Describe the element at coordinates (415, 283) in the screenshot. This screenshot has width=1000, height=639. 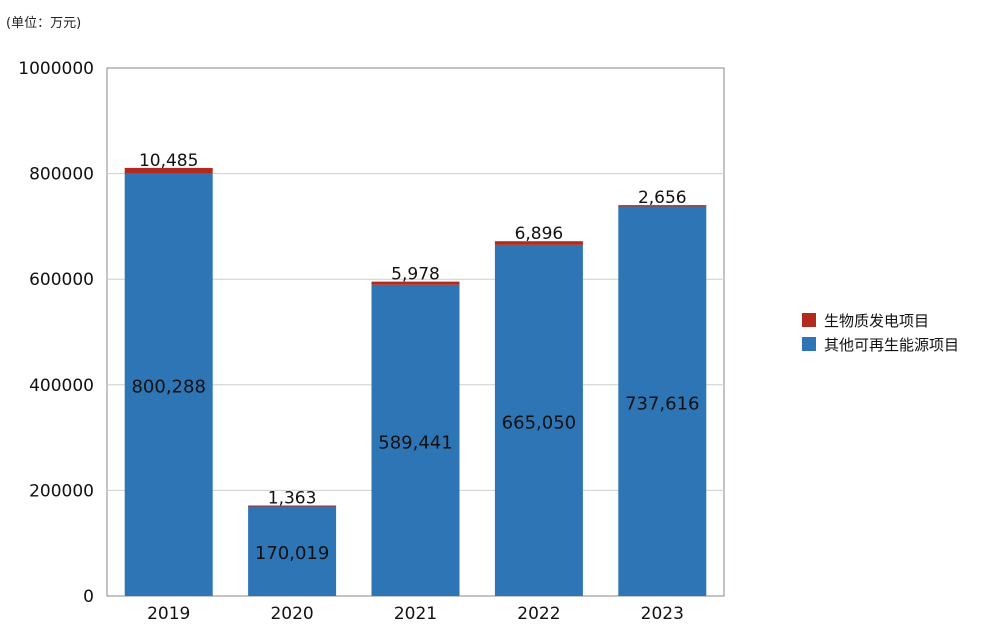
I see `bar-biomass-2021` at that location.